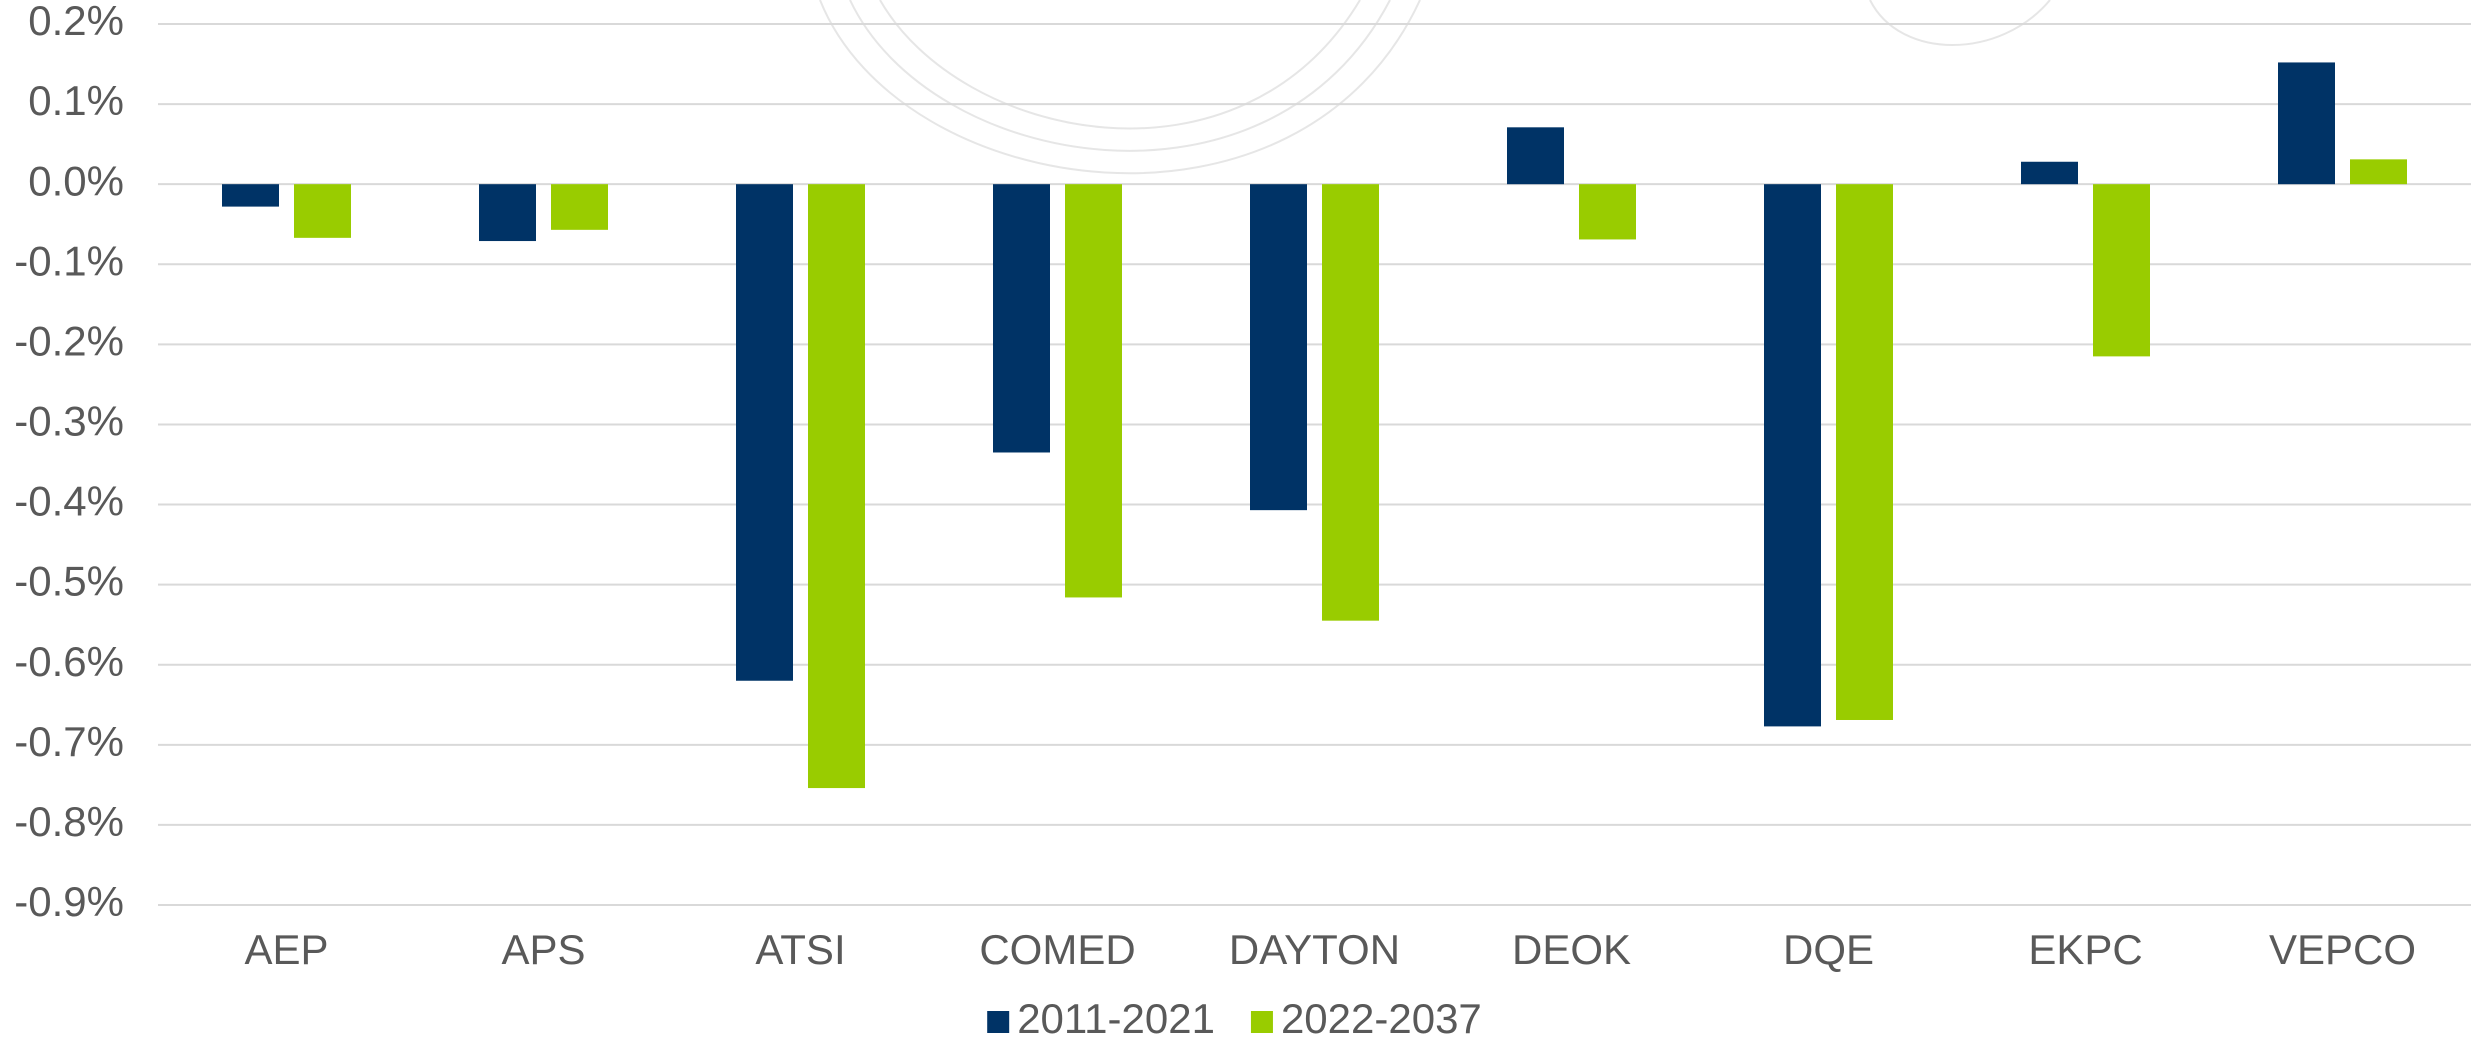 The height and width of the screenshot is (1046, 2471). Describe the element at coordinates (69, 821) in the screenshot. I see `y-tick-label: -0.8%` at that location.